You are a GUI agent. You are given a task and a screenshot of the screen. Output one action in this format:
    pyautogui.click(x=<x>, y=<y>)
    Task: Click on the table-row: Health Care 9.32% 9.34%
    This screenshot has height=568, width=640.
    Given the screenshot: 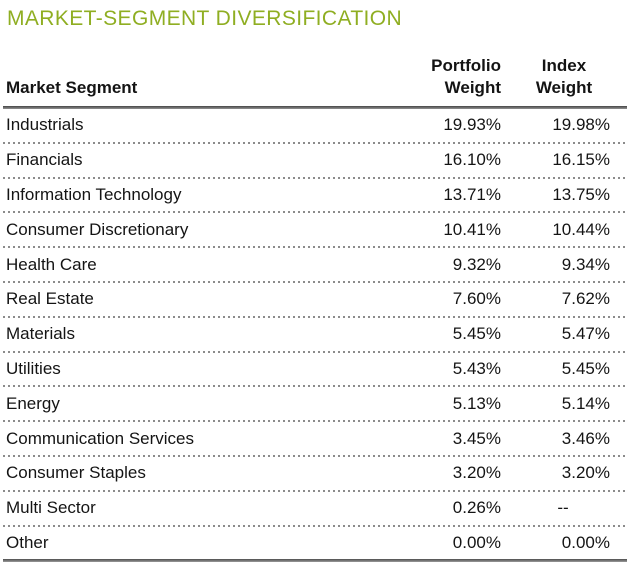 What is the action you would take?
    pyautogui.click(x=315, y=264)
    